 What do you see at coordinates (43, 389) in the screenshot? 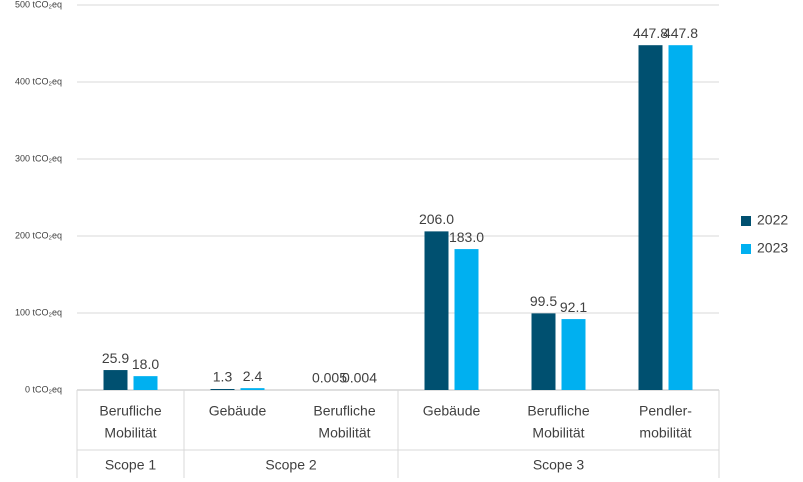
I see `y-tick-label: 0 tCO₂eq` at bounding box center [43, 389].